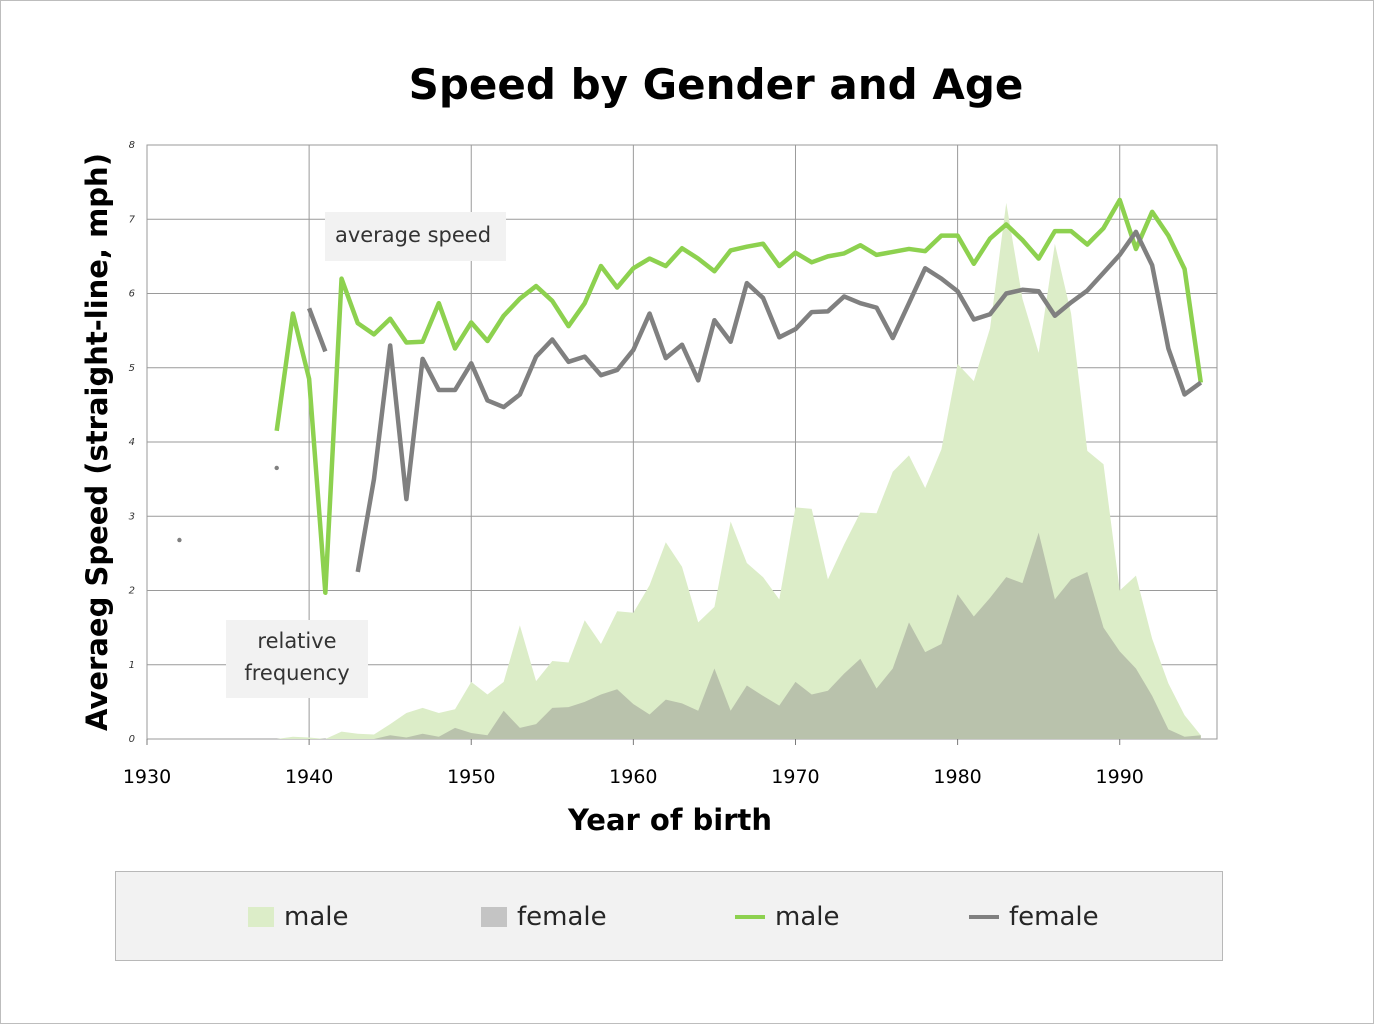  What do you see at coordinates (984, 917) in the screenshot?
I see `legend-swatch-female-line` at bounding box center [984, 917].